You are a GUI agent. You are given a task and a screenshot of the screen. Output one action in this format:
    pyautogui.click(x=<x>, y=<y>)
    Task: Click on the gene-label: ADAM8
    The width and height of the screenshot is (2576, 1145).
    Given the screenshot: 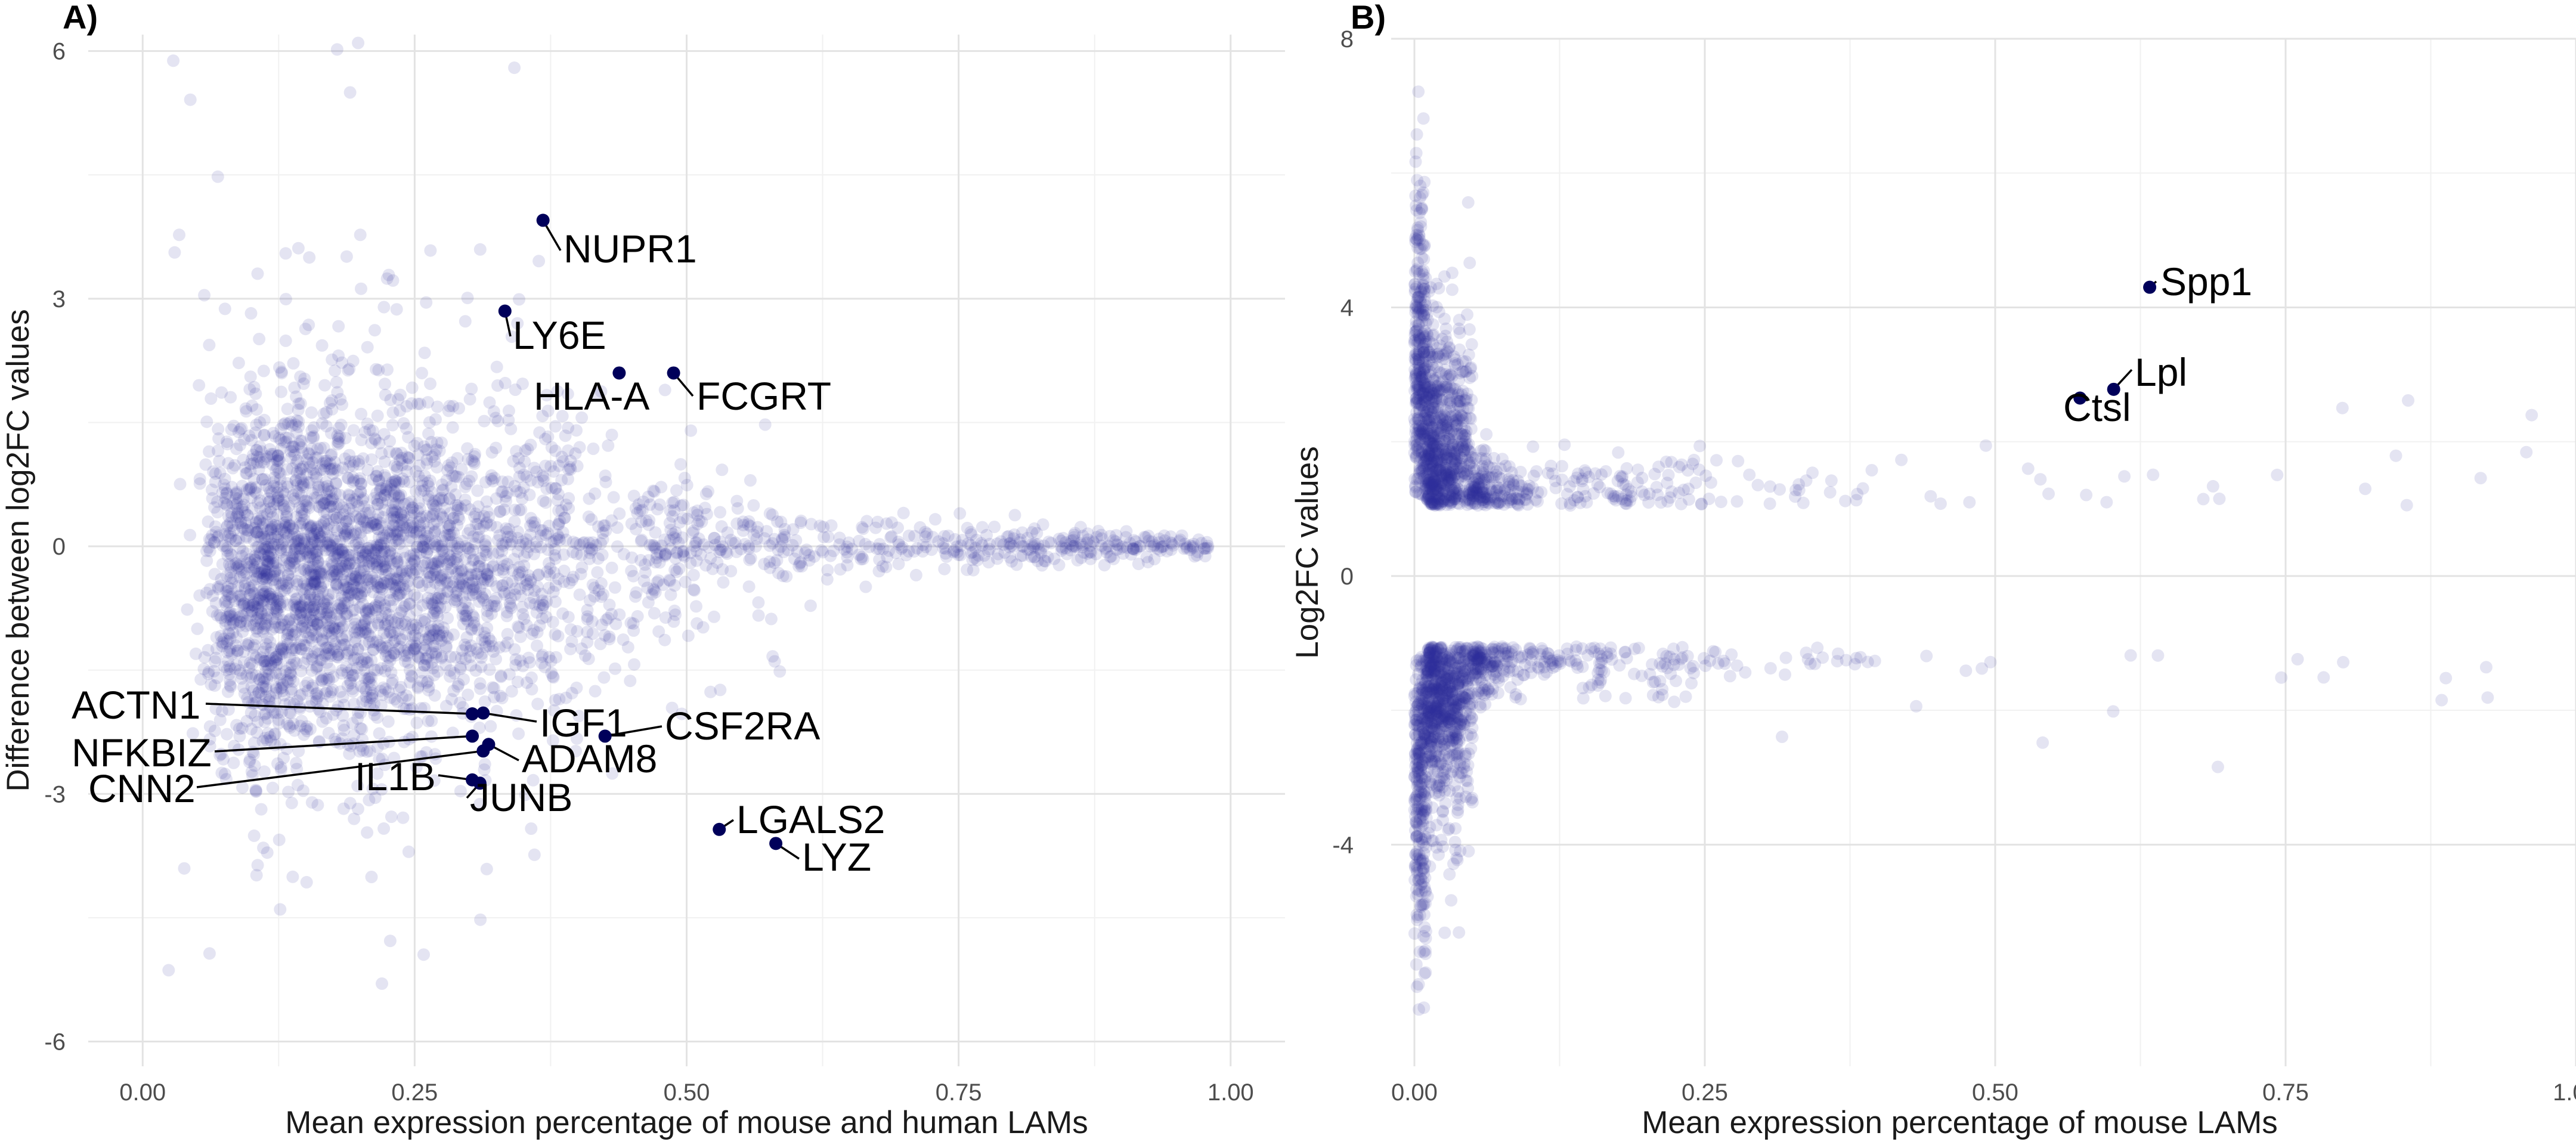 What is the action you would take?
    pyautogui.click(x=589, y=758)
    